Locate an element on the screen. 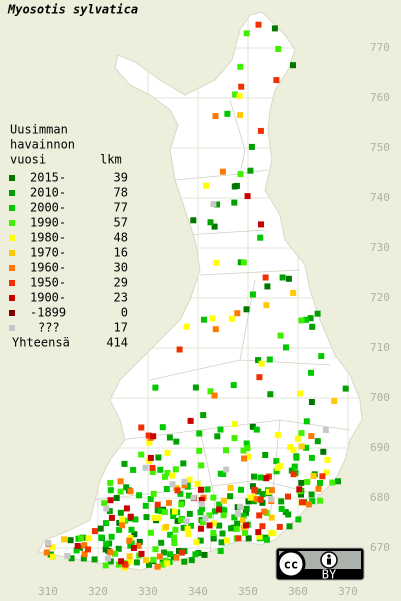 Image resolution: width=401 pixels, height=601 pixels. legend-count: 78 is located at coordinates (121, 193).